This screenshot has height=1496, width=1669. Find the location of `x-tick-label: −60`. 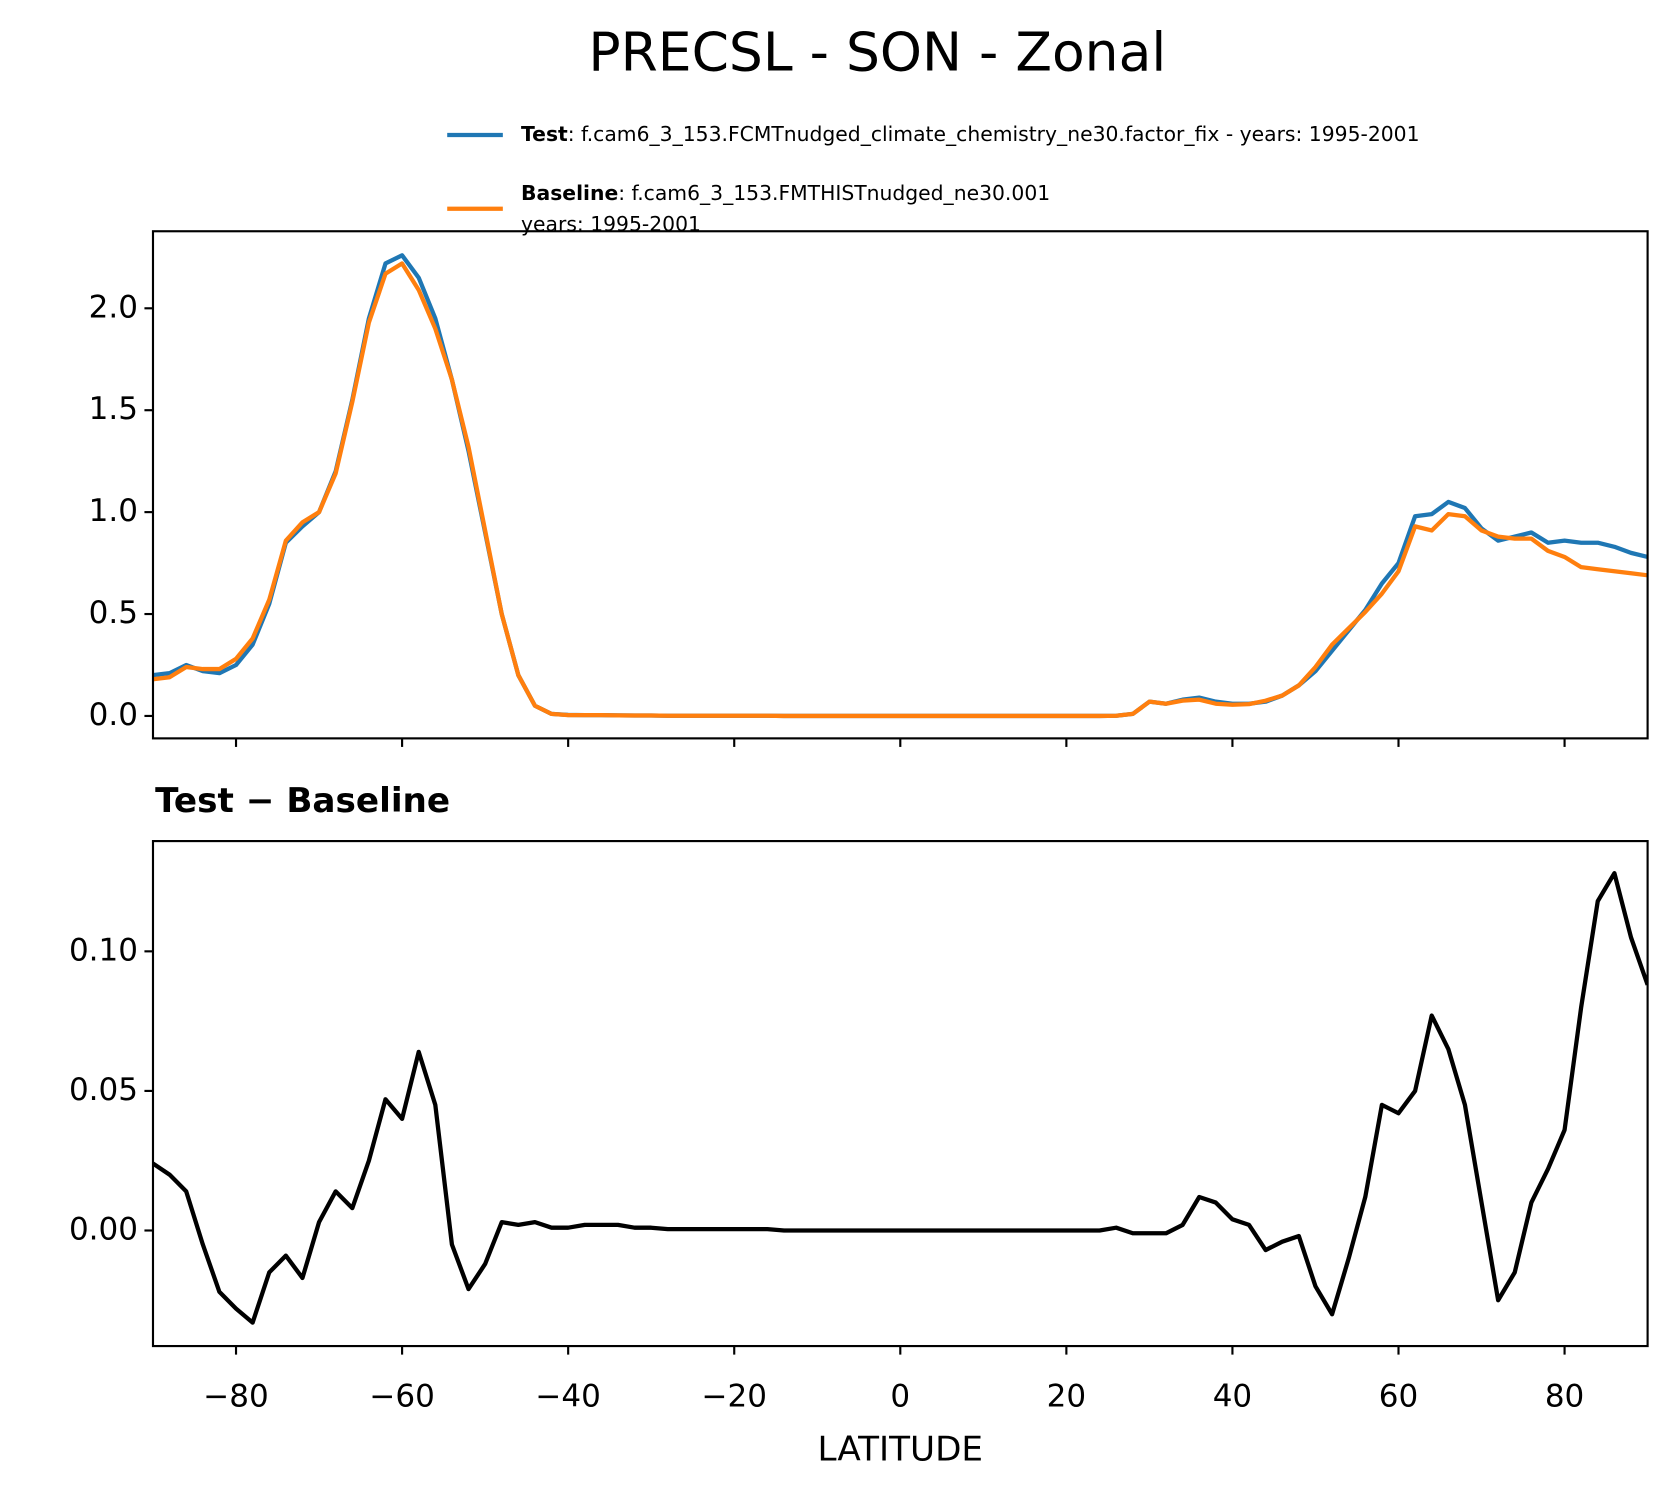

x-tick-label: −60 is located at coordinates (401, 1396).